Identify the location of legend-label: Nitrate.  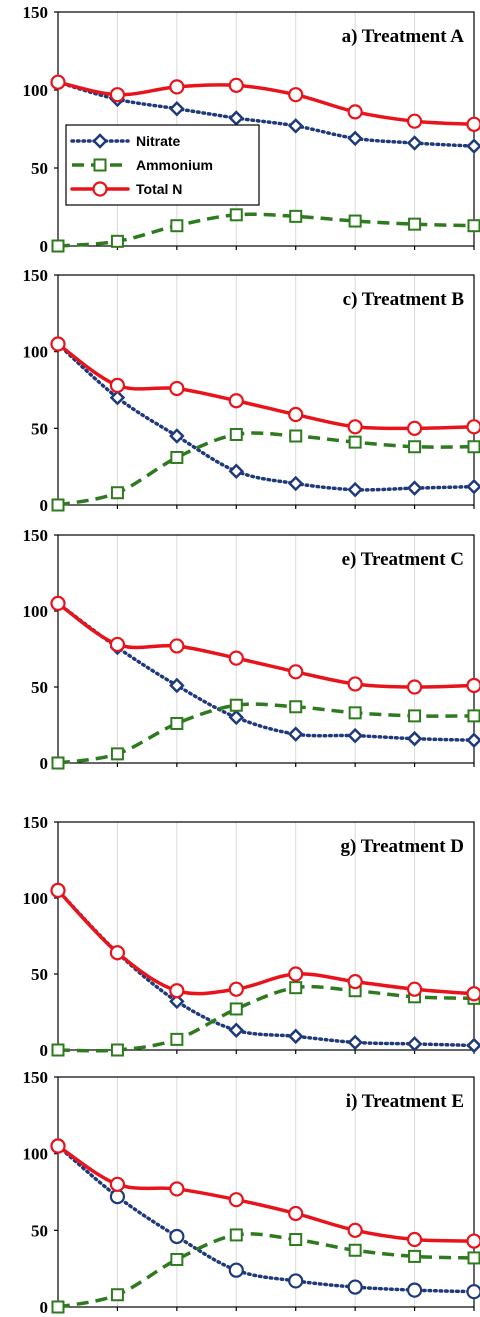
(158, 141).